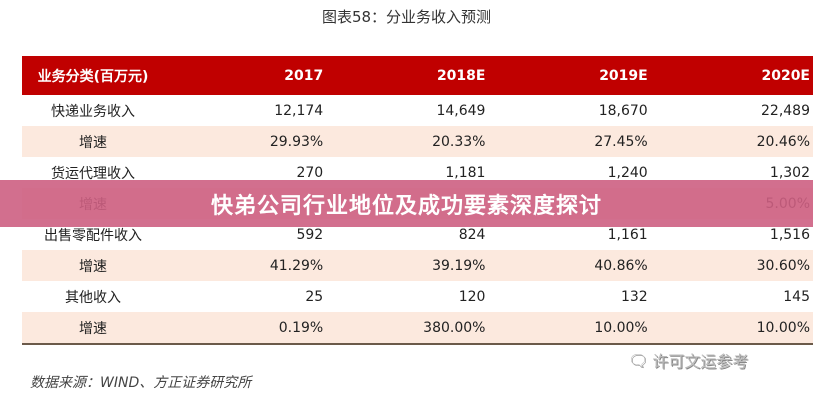 The width and height of the screenshot is (813, 400). I want to click on cell-value: 18,670, so click(623, 110).